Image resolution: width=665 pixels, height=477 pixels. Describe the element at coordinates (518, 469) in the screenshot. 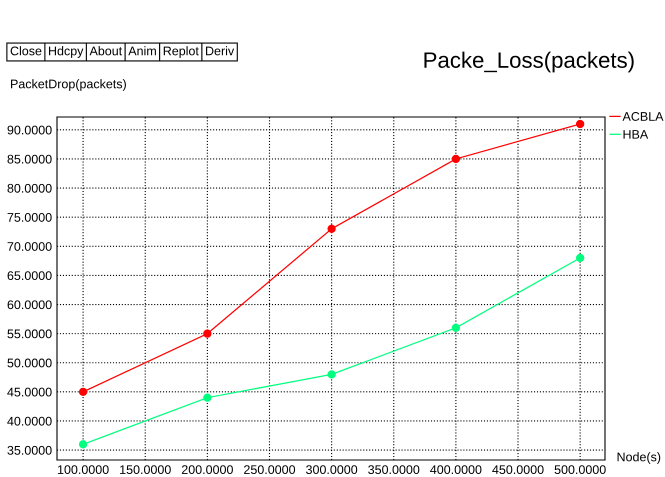

I see `x-tick-label: 450.0000` at that location.